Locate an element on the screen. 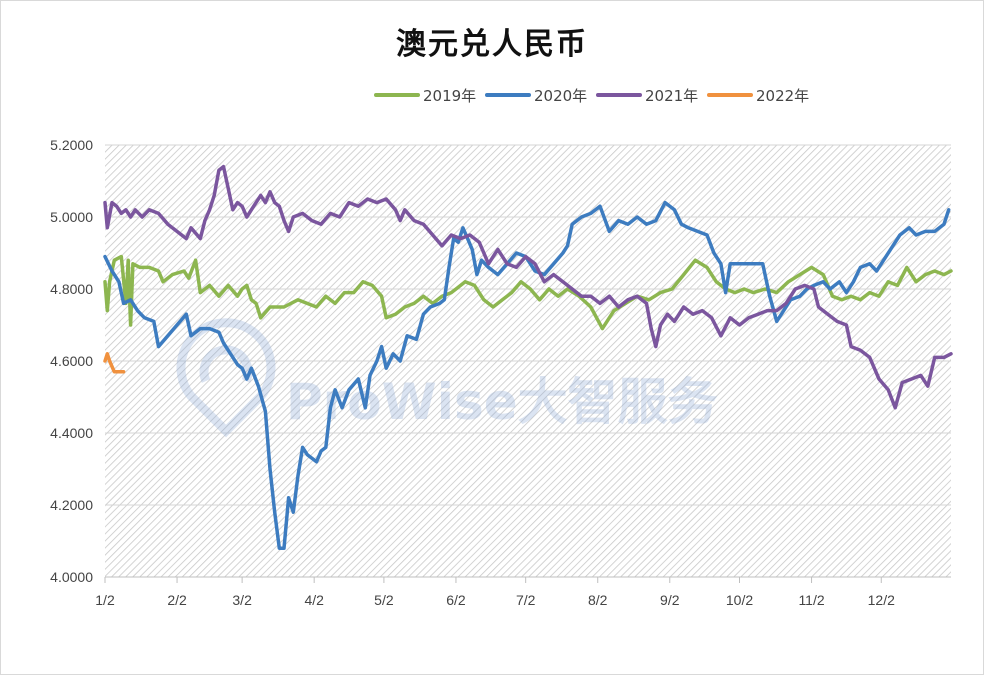  watermark: ProWise大智服务 is located at coordinates (447, 378).